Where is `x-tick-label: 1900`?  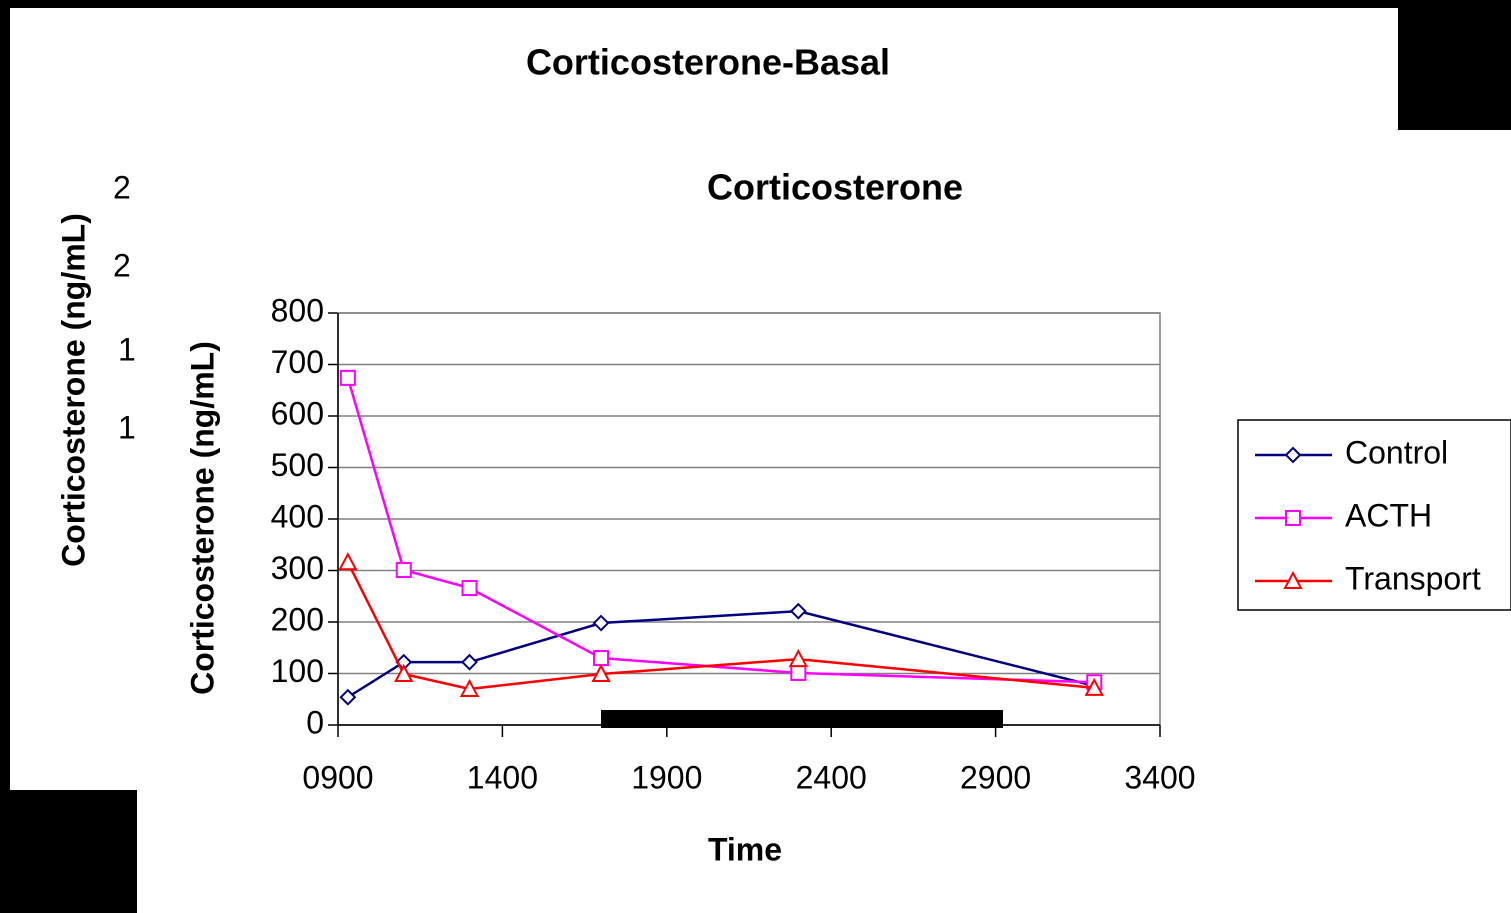
x-tick-label: 1900 is located at coordinates (666, 777).